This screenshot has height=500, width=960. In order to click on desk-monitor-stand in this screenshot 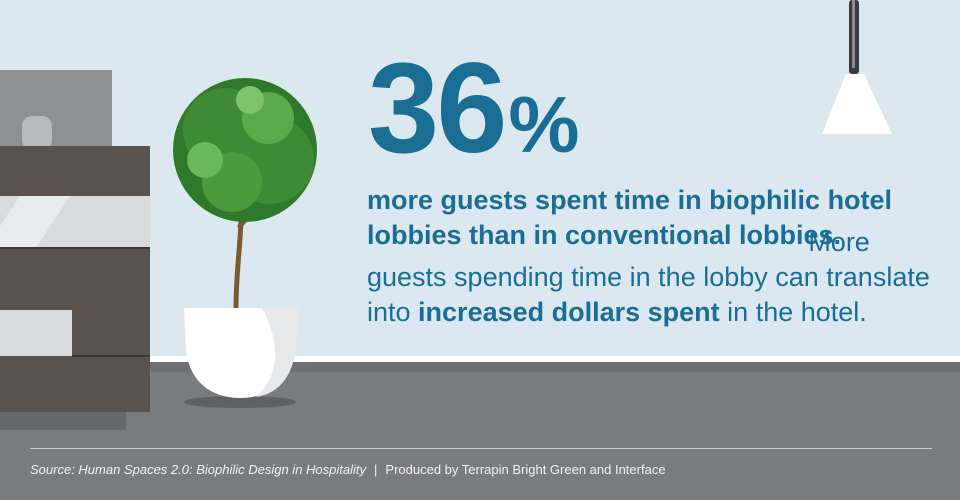, I will do `click(37, 133)`.